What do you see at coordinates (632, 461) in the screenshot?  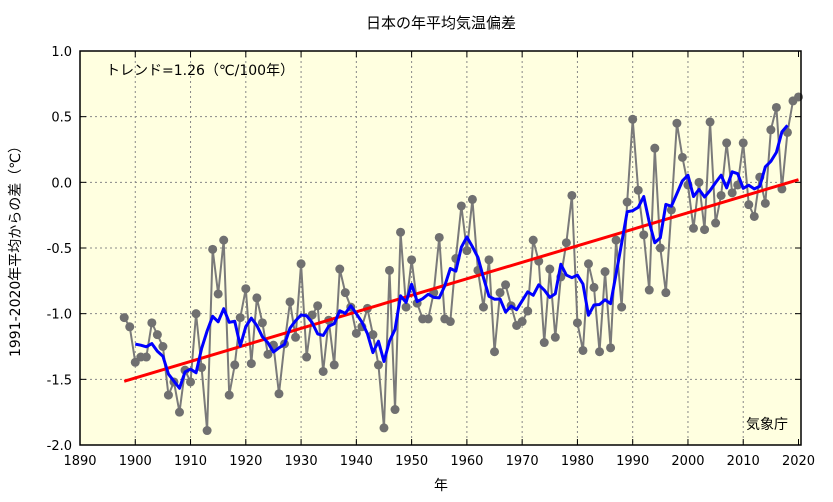 I see `x-tick-label: 1990` at bounding box center [632, 461].